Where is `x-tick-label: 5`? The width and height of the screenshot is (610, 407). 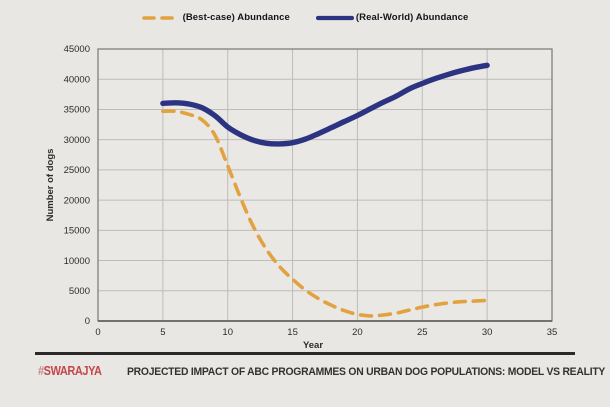 x-tick-label: 5 is located at coordinates (162, 332).